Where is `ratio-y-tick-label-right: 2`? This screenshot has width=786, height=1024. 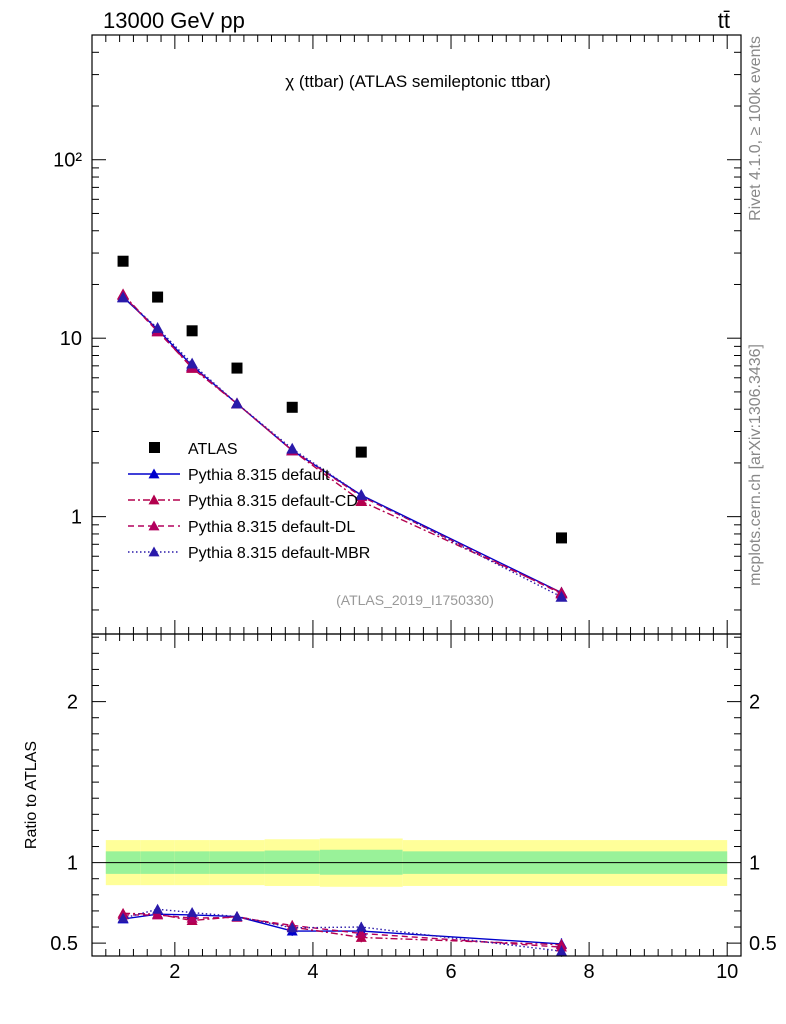
ratio-y-tick-label-right: 2 is located at coordinates (754, 703).